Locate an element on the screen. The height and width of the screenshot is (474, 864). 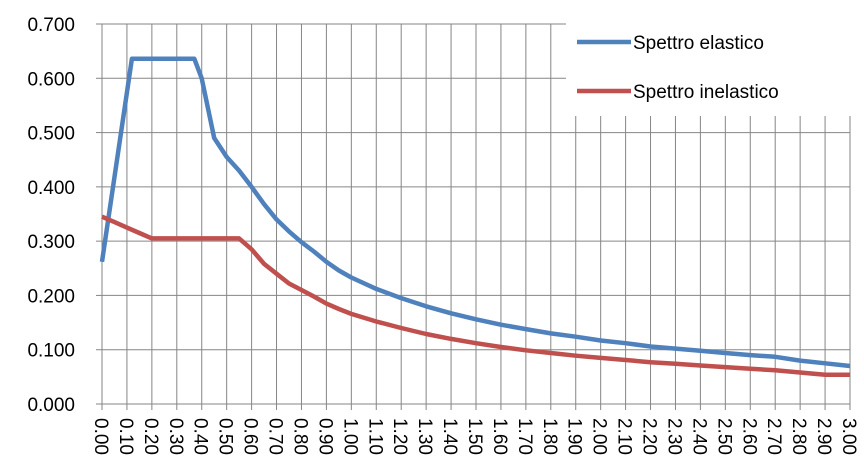
y-tick-label: 0.700 is located at coordinates (51, 25).